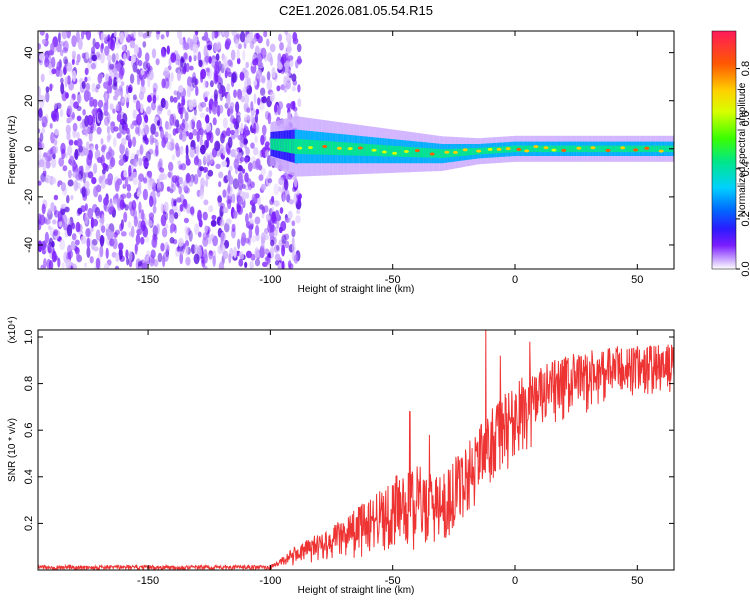 The width and height of the screenshot is (750, 600). I want to click on colorbar-ticks: 0.0 0.2 0.4 0.6 0.8, so click(743, 169).